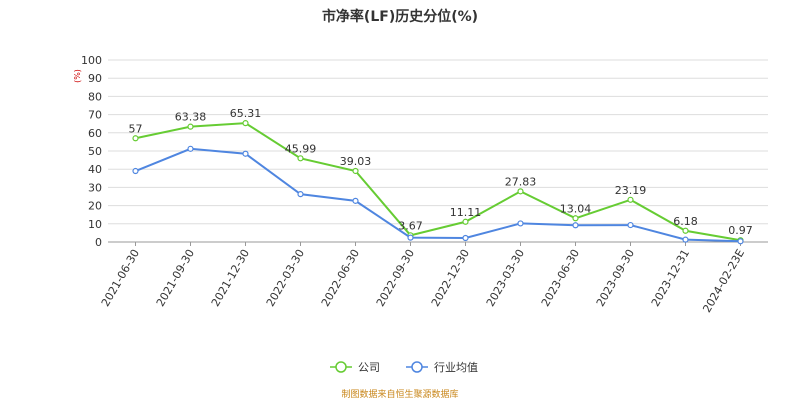 Image resolution: width=800 pixels, height=400 pixels. Describe the element at coordinates (521, 181) in the screenshot. I see `data-label: 27.83` at that location.